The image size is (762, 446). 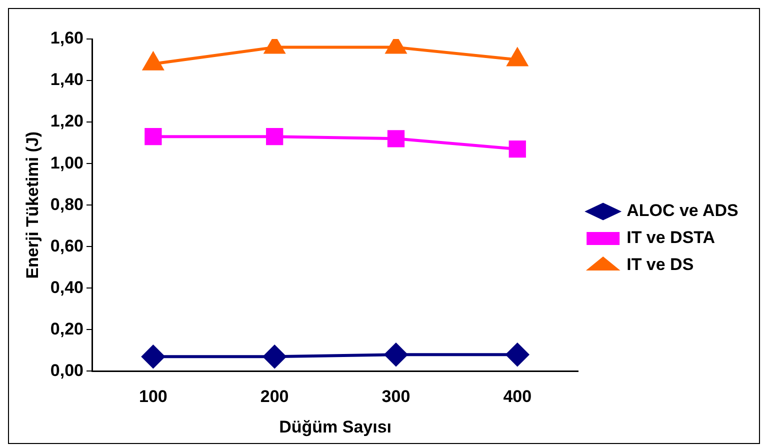 I want to click on y-tick-label: 0,60, so click(x=67, y=246).